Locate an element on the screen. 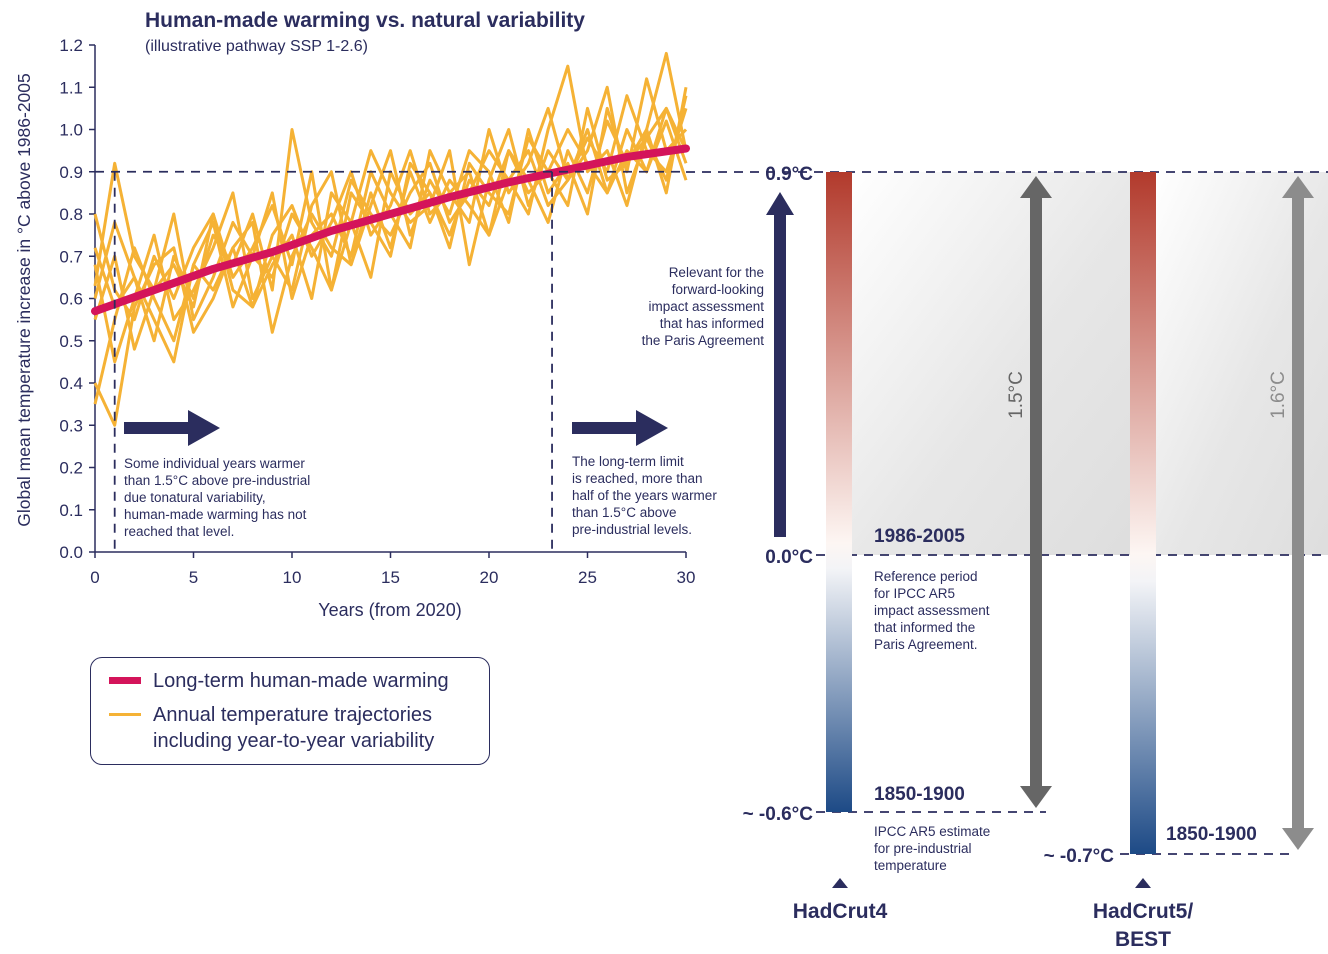 This screenshot has width=1328, height=954. reference-note-line: impact assessment is located at coordinates (932, 610).